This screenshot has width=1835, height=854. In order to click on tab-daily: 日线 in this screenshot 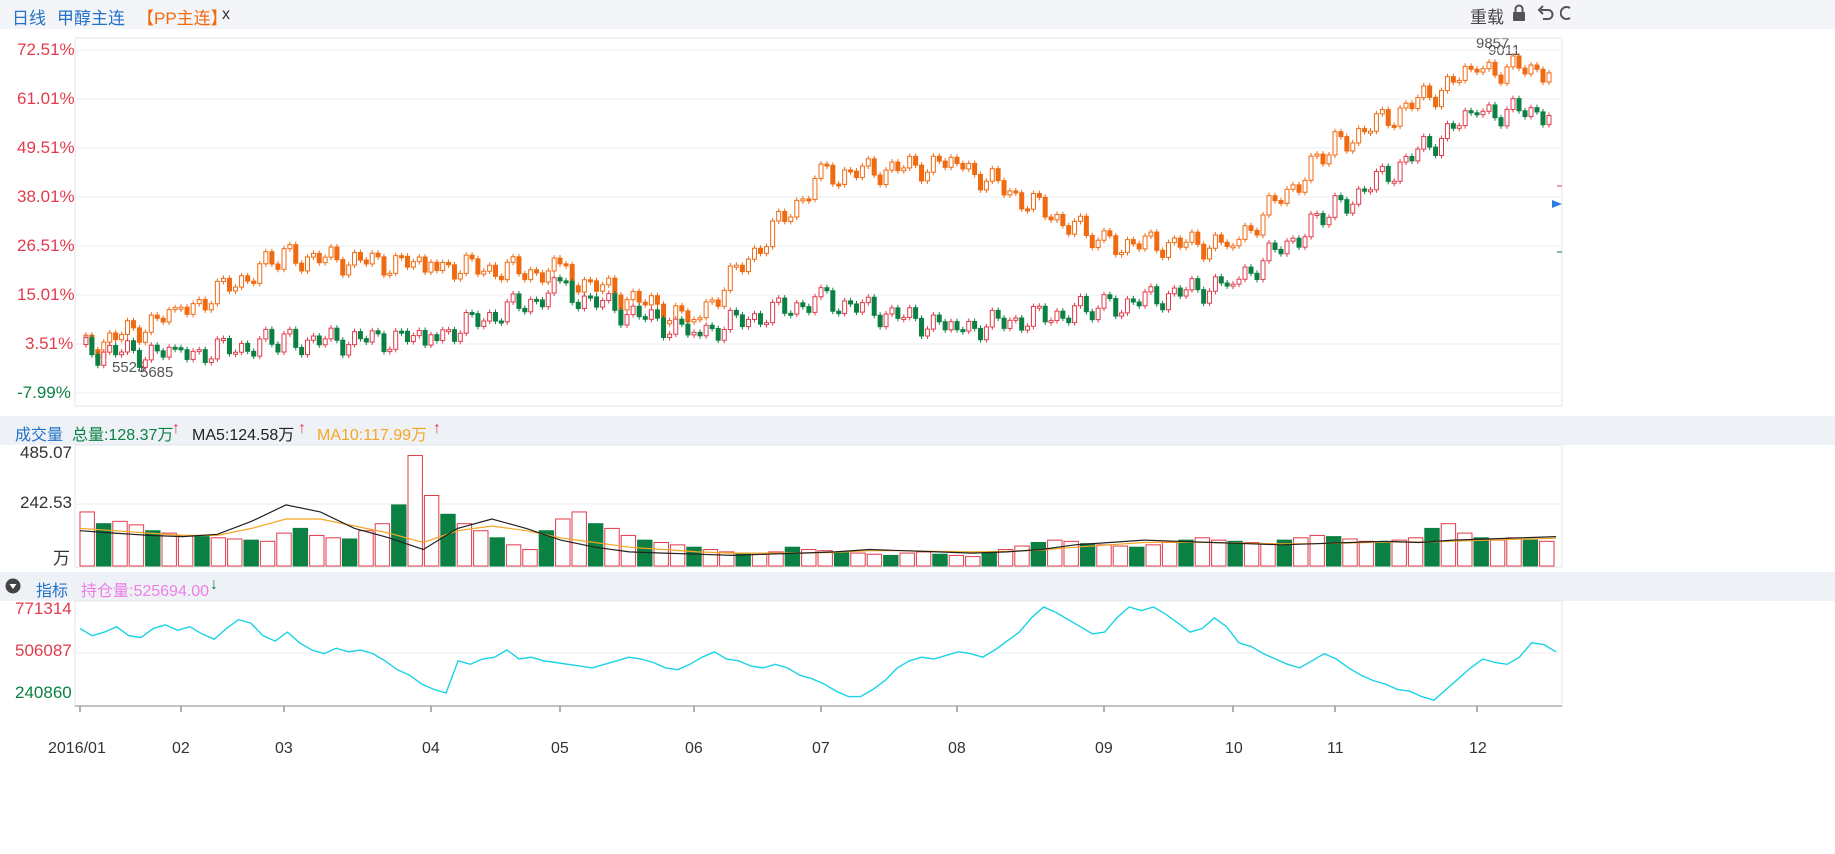, I will do `click(29, 18)`.